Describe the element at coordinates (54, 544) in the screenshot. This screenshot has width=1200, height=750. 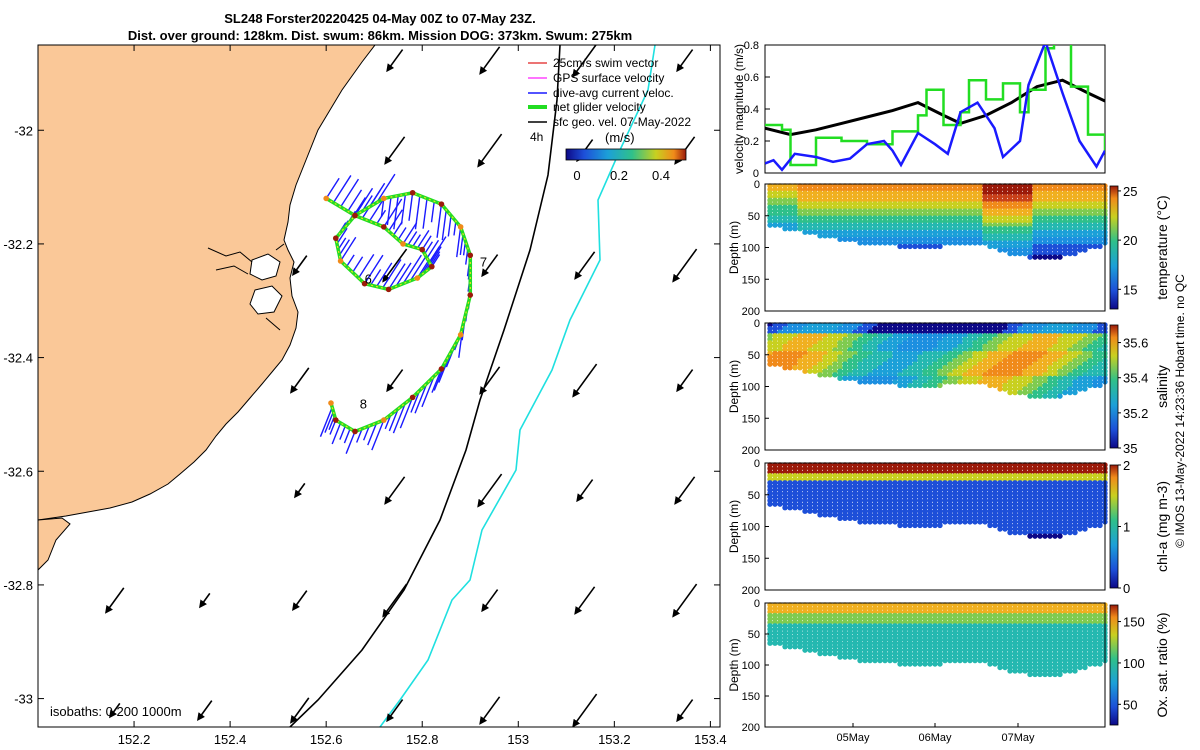
I see `coast-lower` at that location.